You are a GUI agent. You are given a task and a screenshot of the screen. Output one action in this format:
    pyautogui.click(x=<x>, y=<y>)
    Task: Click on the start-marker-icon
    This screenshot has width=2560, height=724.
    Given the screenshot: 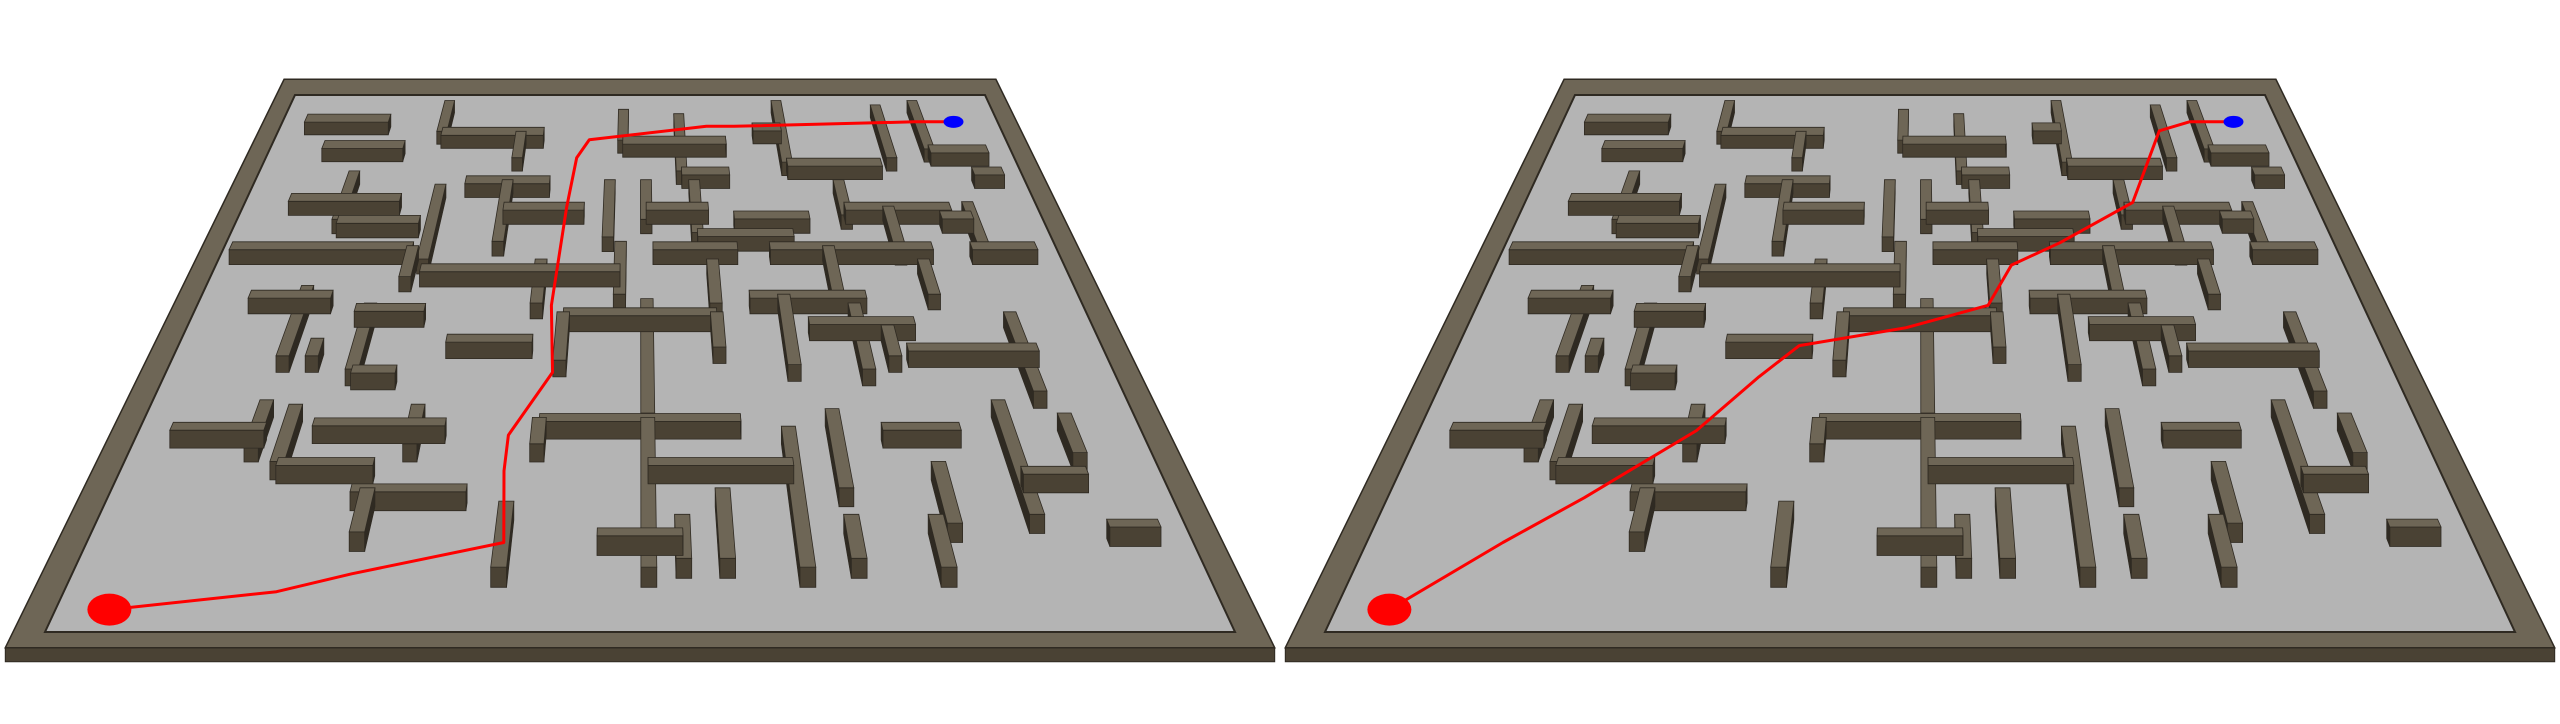 What is the action you would take?
    pyautogui.click(x=1389, y=610)
    